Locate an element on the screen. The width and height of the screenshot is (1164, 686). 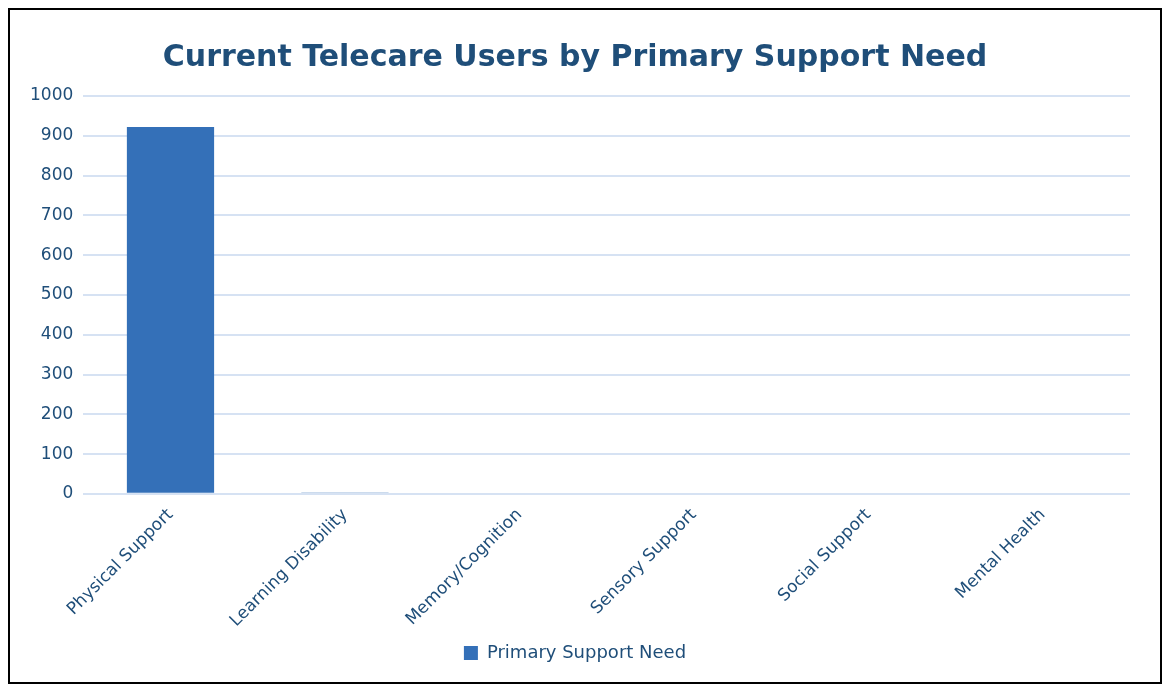
y-tick-label: 200 is located at coordinates (57, 412).